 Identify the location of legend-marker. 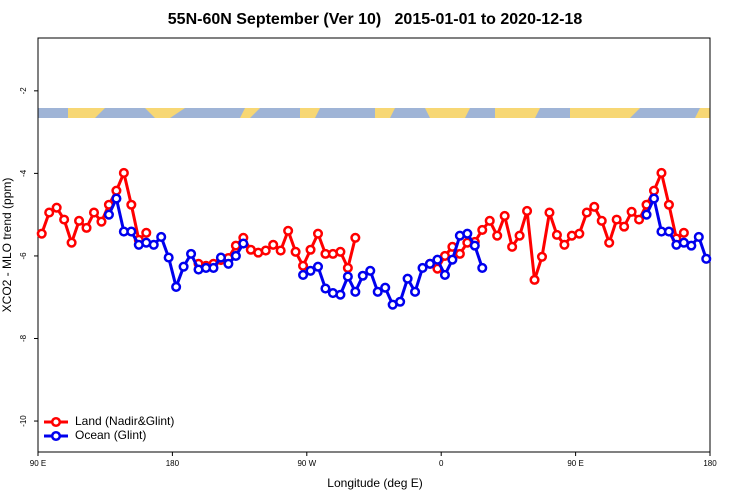
(56, 422).